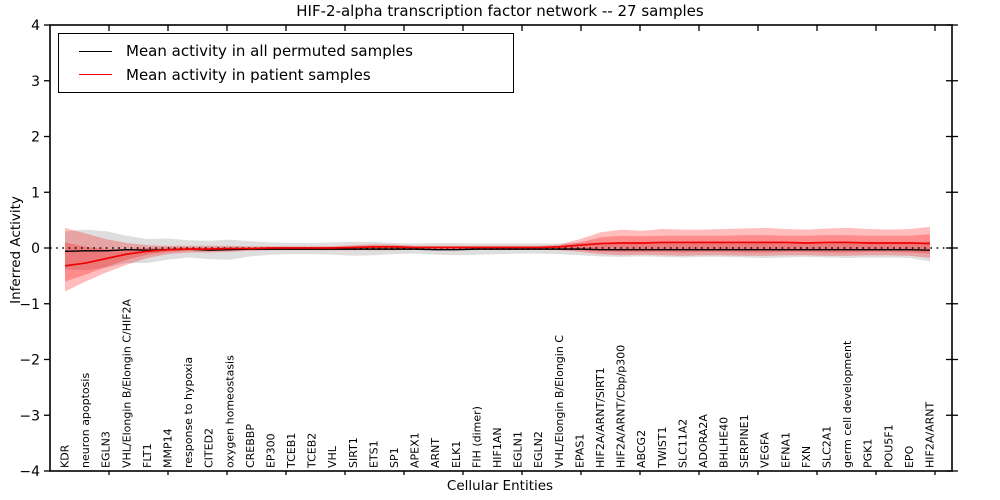 This screenshot has height=500, width=1000. Describe the element at coordinates (35, 82) in the screenshot. I see `y-tick-label: 3` at that location.